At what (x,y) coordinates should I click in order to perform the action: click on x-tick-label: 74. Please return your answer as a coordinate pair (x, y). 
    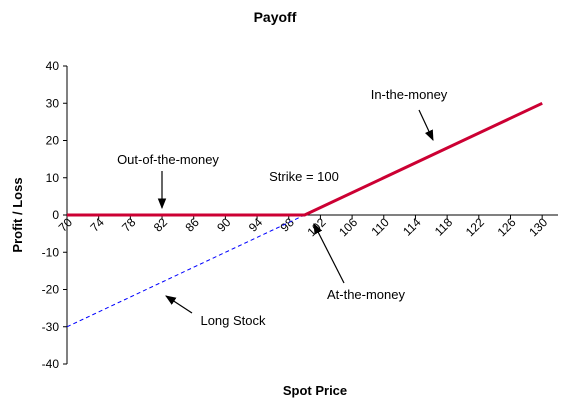
    Looking at the image, I should click on (97, 225).